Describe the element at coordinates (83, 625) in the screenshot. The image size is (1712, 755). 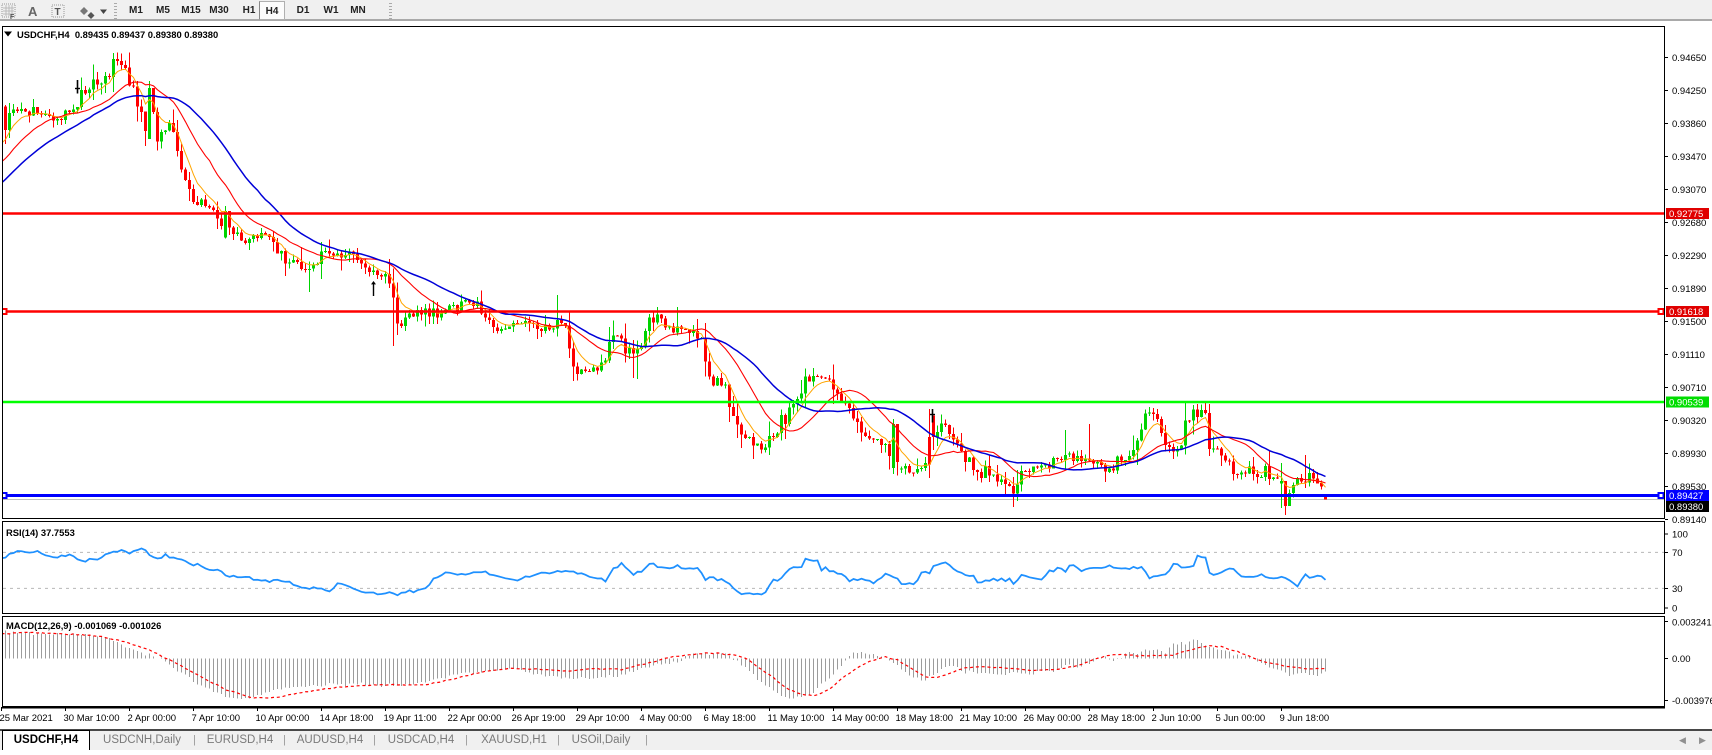
I see `svg-text:MACD(12,26,9) -0.001069 -0.001: MACD(12,26,9) -0.001069 -0.001026` at that location.